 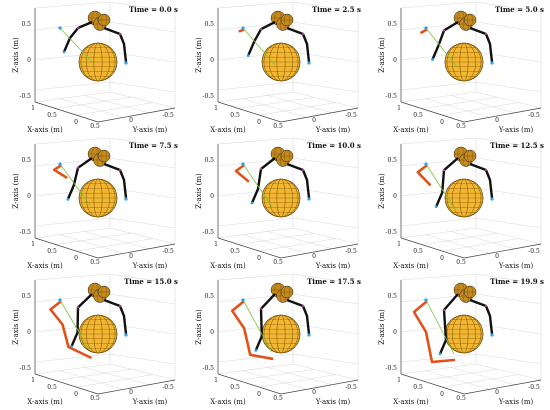 What do you see at coordinates (426, 164) in the screenshot?
I see `start-point` at bounding box center [426, 164].